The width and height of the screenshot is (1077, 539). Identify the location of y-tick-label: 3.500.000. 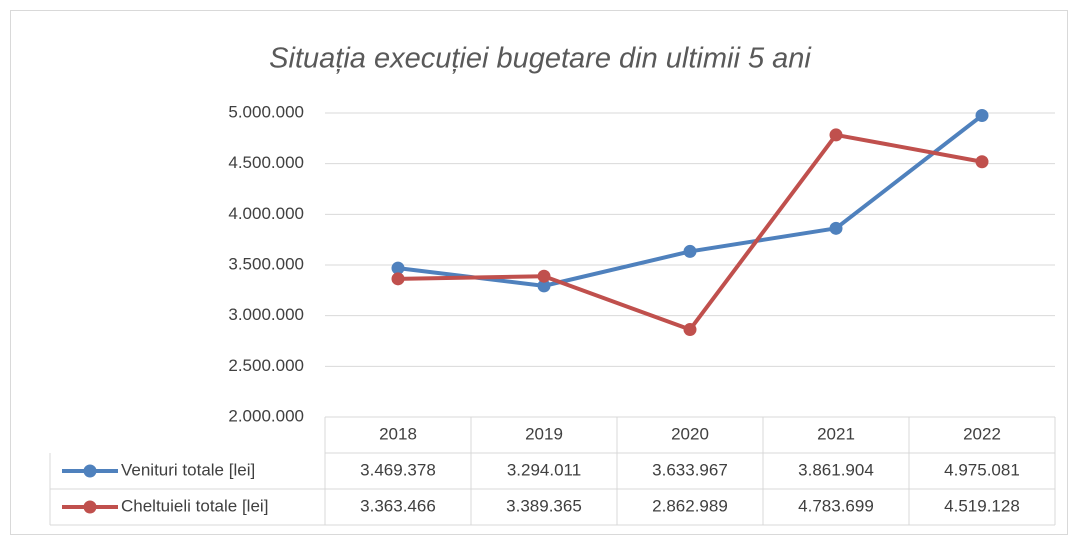
(266, 263).